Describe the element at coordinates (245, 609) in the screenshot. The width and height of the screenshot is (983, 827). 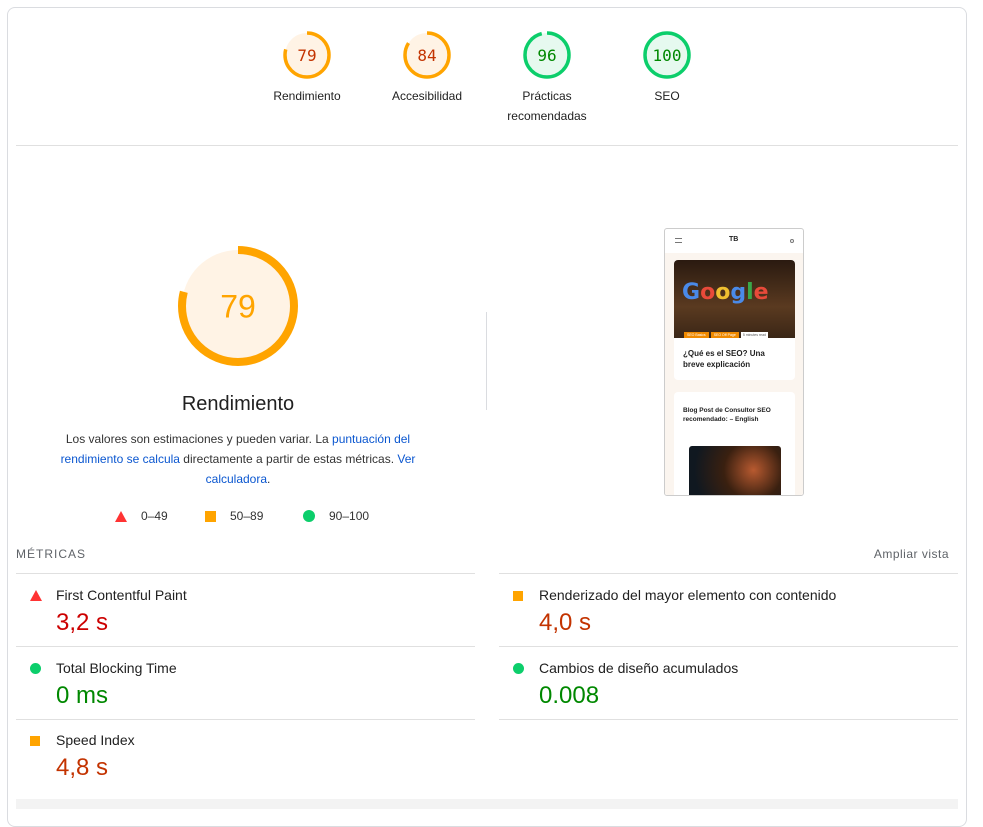
I see `metric-item: First Contentful Paint 3,2 s` at that location.